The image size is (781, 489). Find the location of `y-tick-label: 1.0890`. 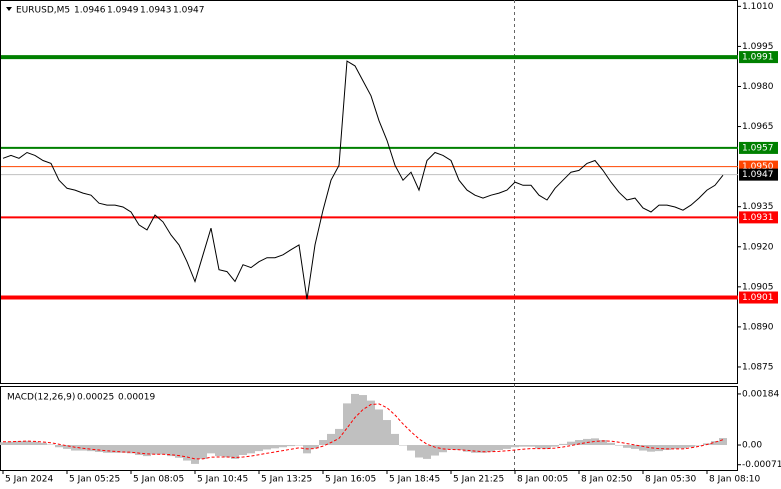

y-tick-label: 1.0890 is located at coordinates (758, 327).